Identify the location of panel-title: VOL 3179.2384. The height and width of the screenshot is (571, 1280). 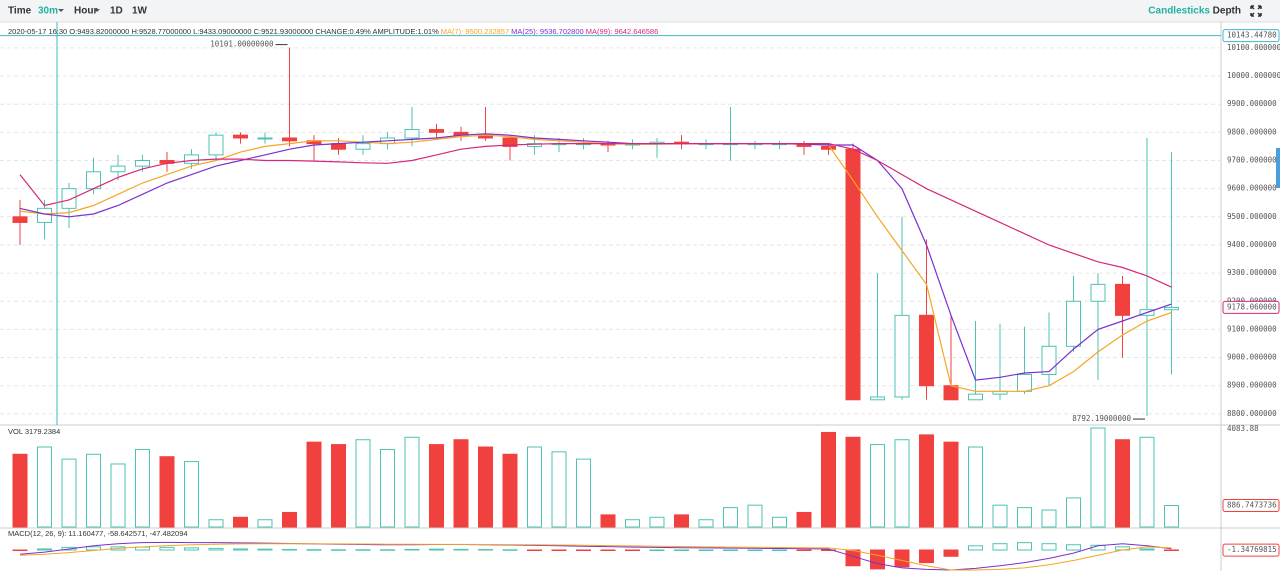
(34, 431).